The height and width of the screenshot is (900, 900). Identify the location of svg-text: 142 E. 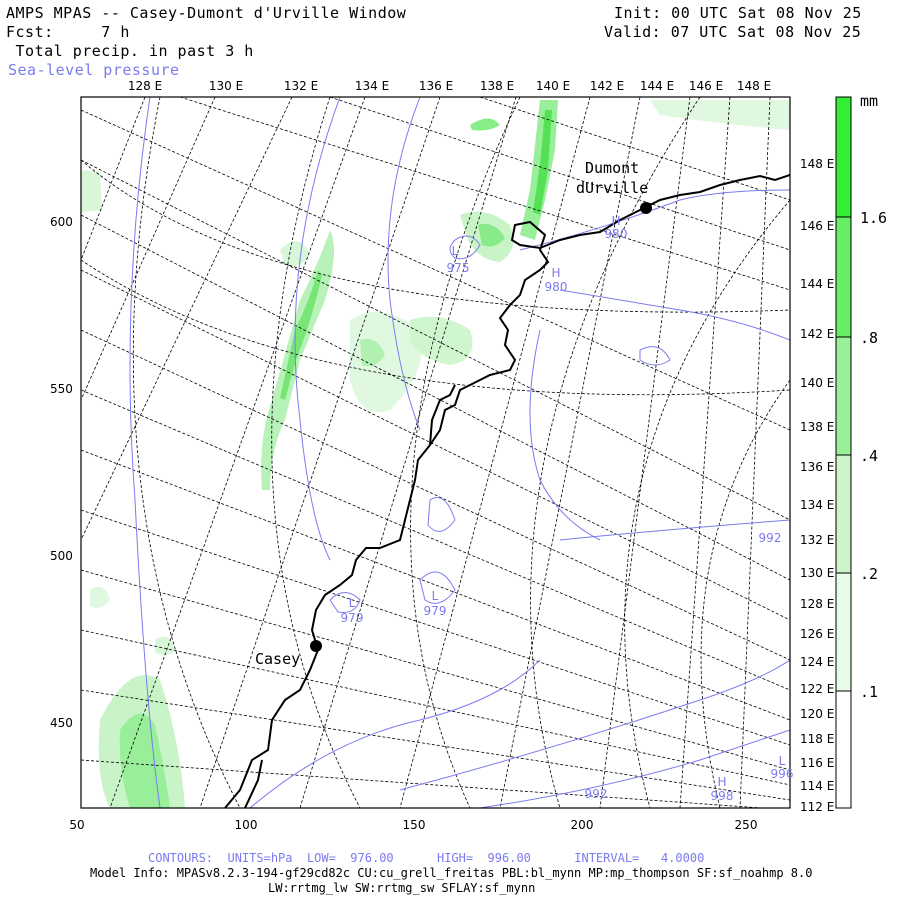
(817, 334).